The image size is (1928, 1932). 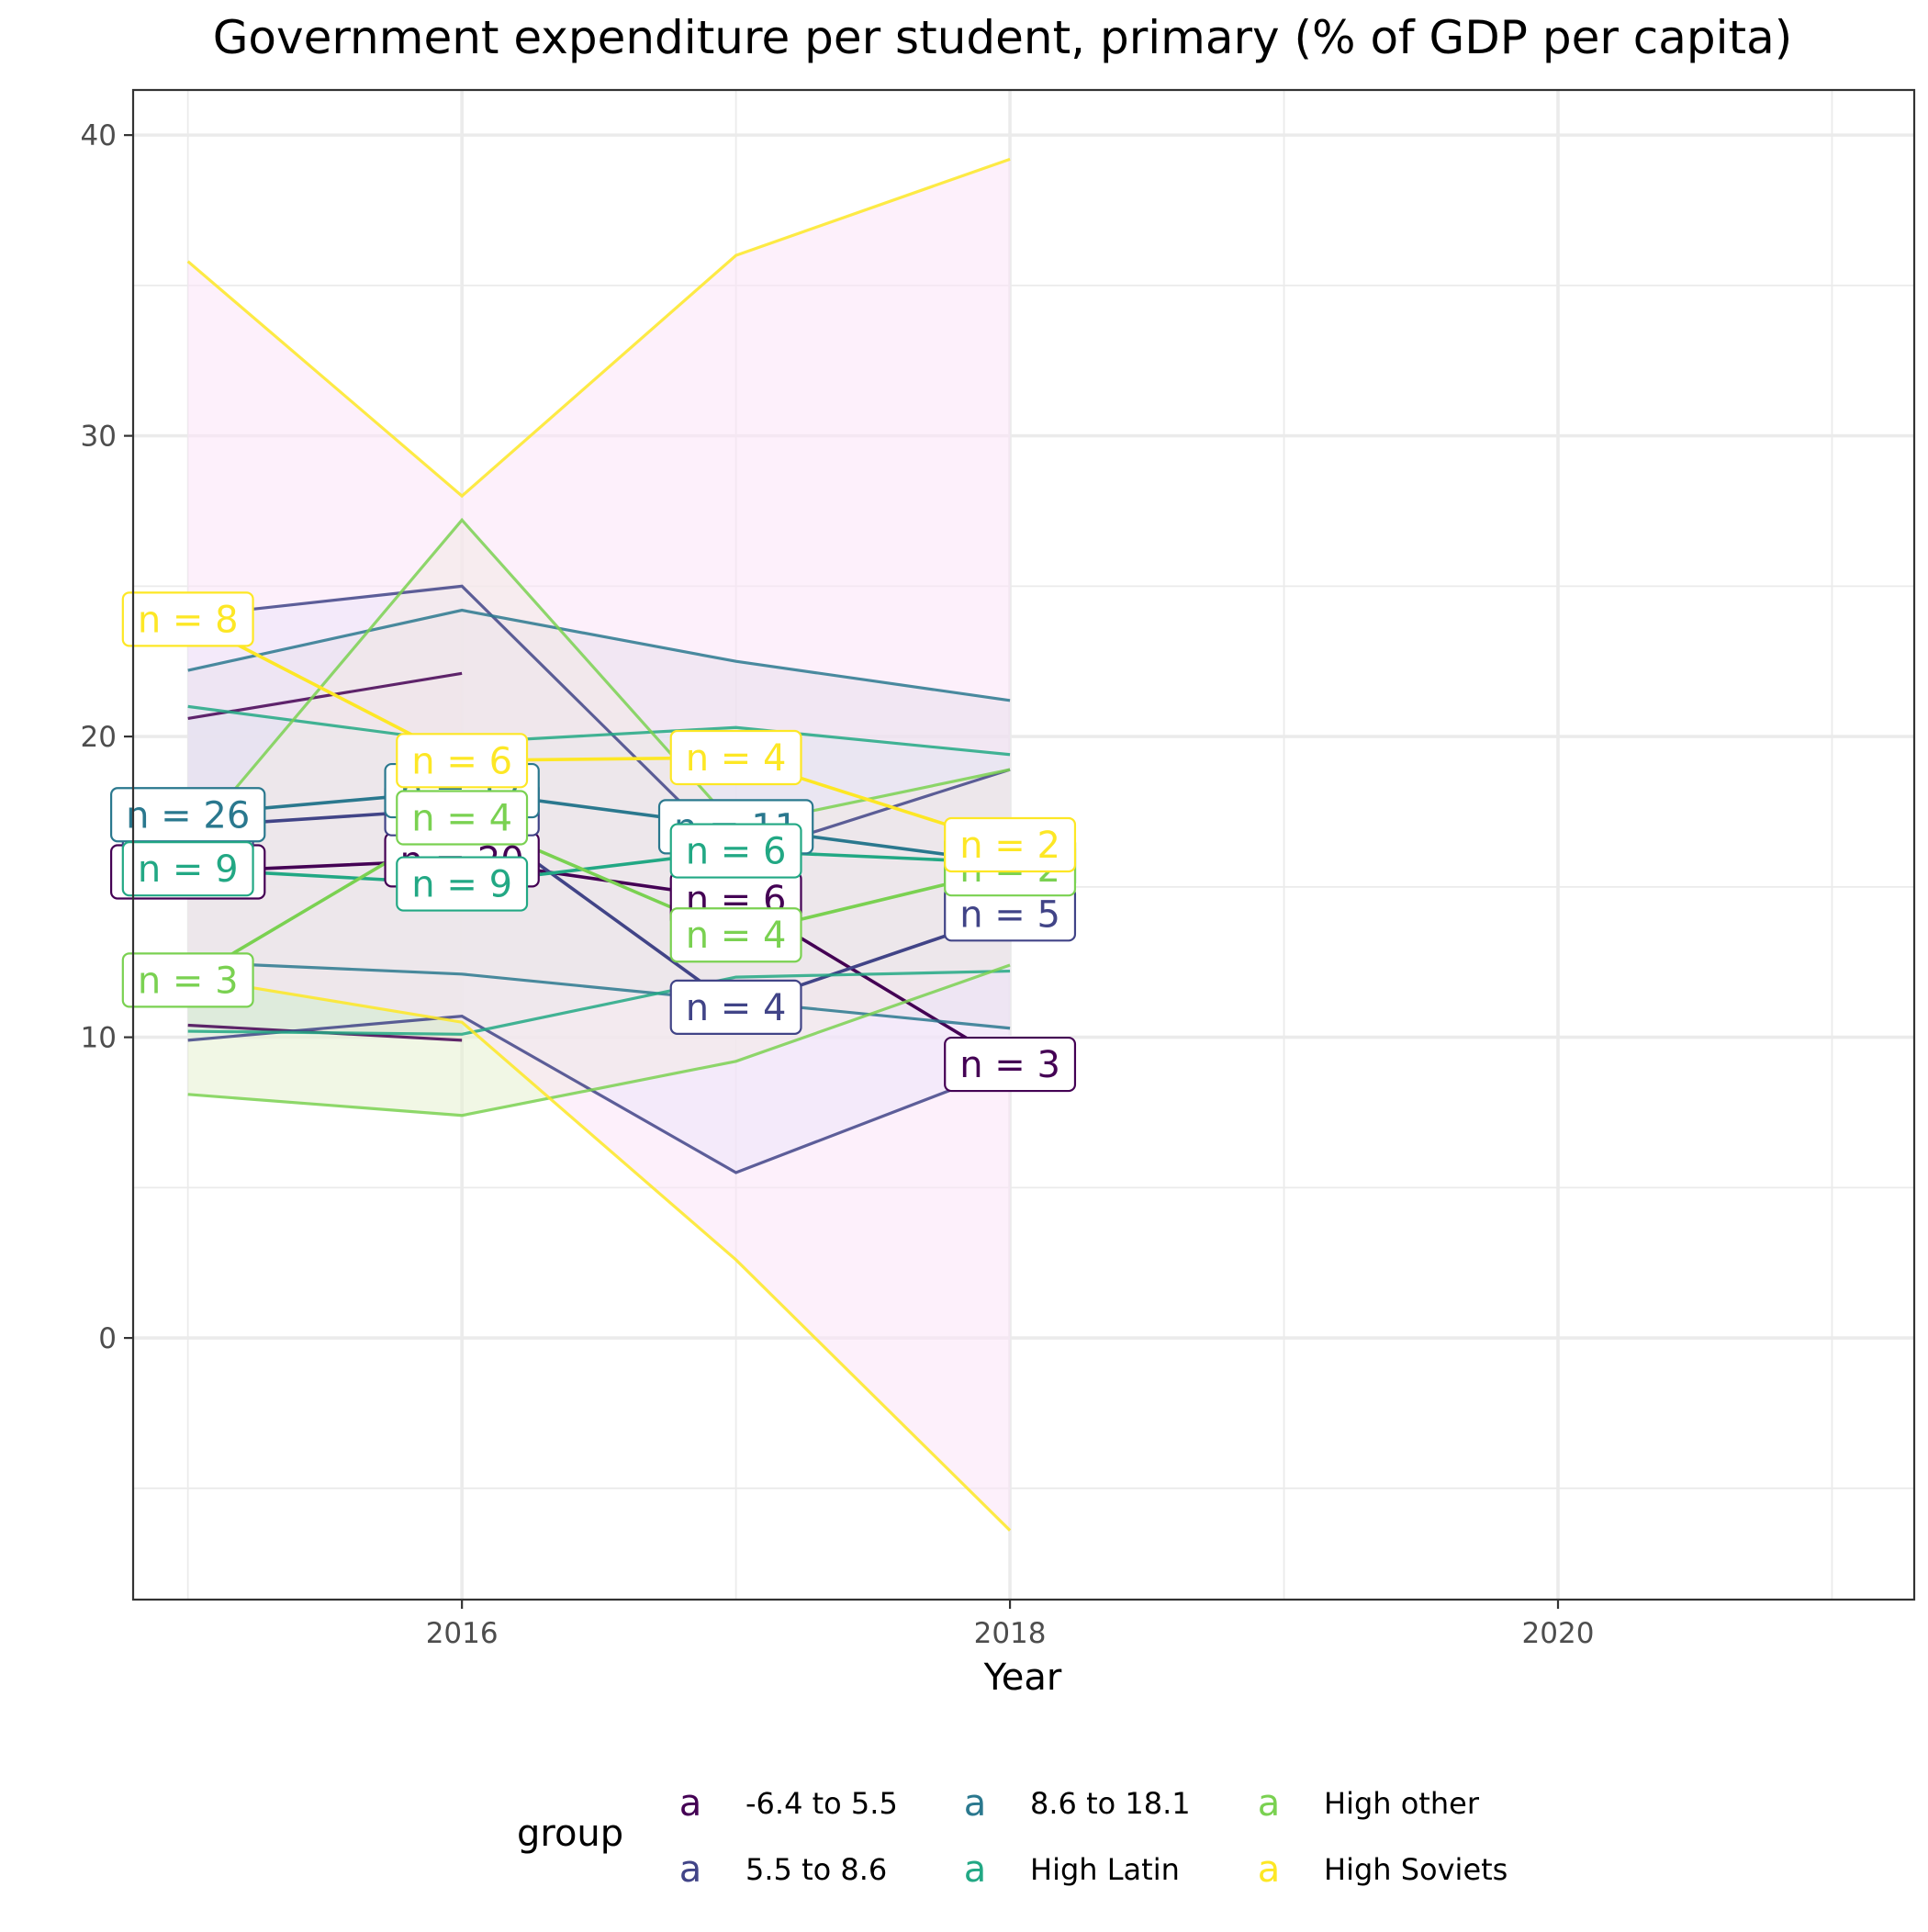 What do you see at coordinates (816, 1869) in the screenshot?
I see `legend-label: 5.5 to 8.6` at bounding box center [816, 1869].